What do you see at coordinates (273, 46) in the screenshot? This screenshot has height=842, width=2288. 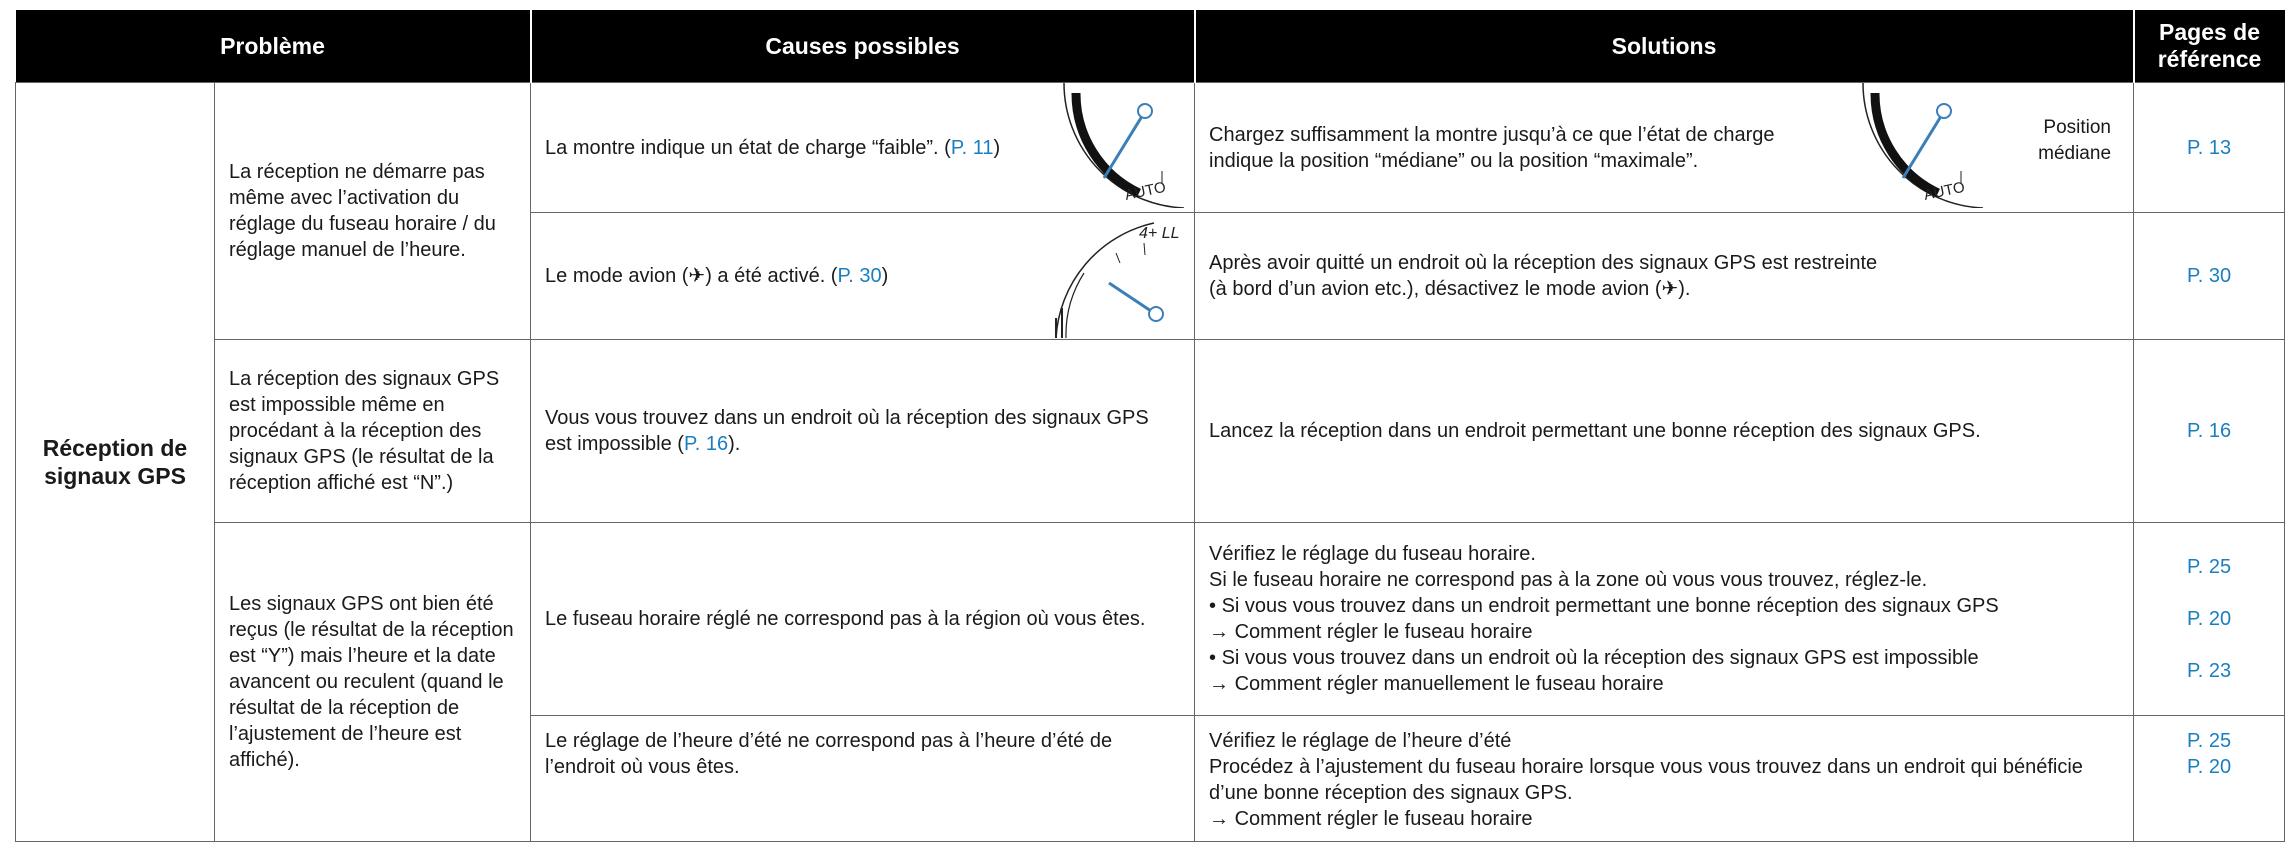 I see `header-cell: Problème` at bounding box center [273, 46].